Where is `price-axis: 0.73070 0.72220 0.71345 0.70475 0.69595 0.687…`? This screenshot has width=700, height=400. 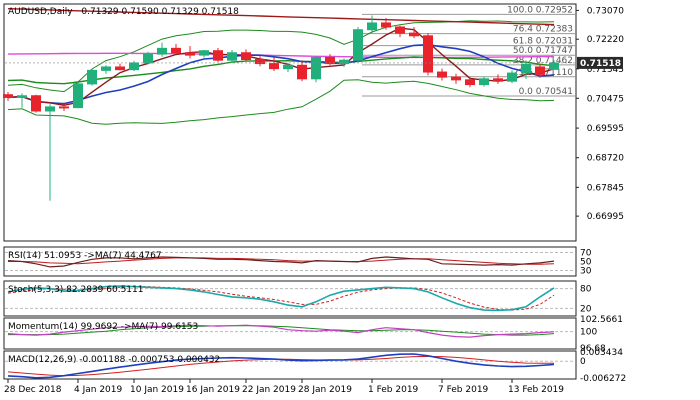
price-axis: 0.73070 0.72220 0.71345 0.70475 0.69595 0.687… is located at coordinates (600, 114).